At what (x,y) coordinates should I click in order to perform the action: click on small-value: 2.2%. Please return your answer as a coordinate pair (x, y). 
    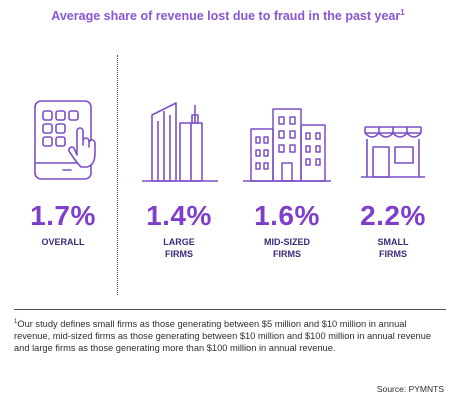
    Looking at the image, I should click on (393, 215).